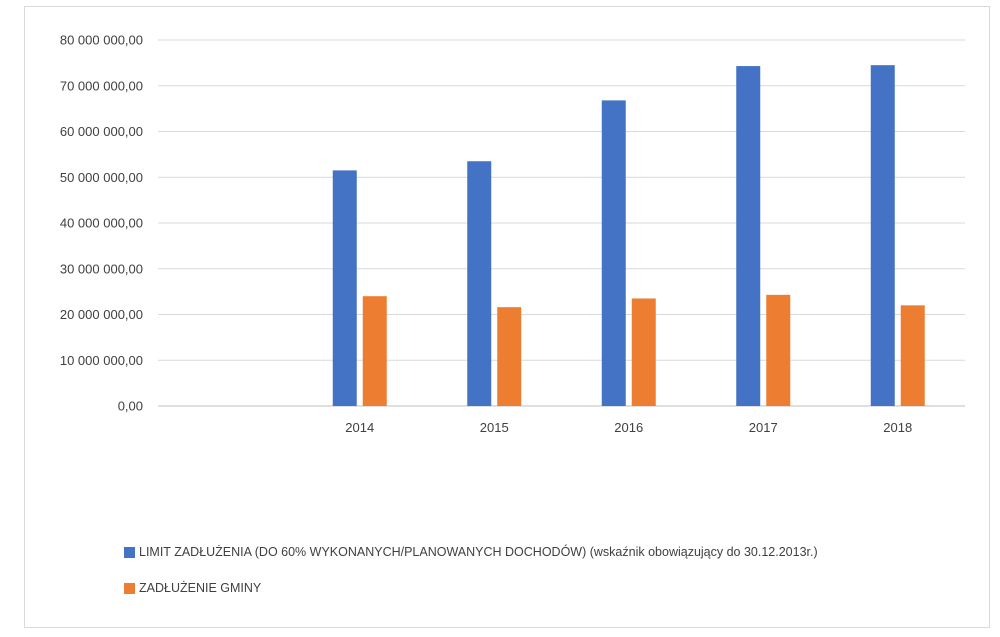 Image resolution: width=1000 pixels, height=637 pixels. I want to click on y-tick-label-0: 0,00, so click(130, 406).